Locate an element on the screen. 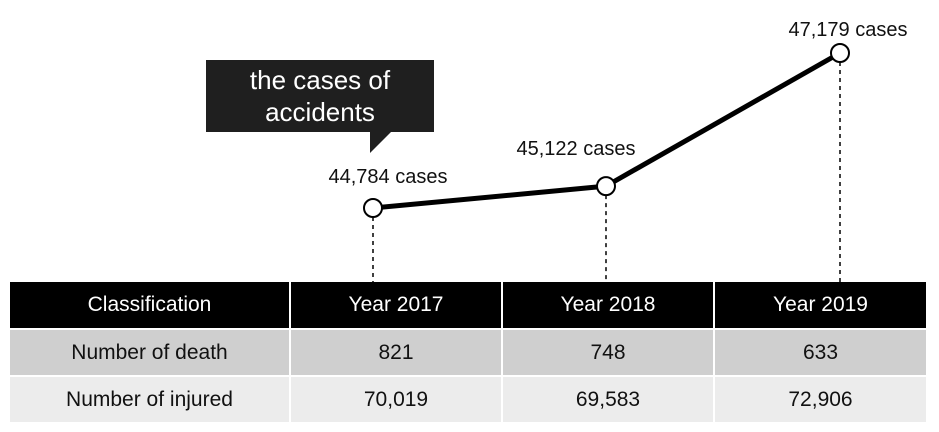  callout-line-2: accidents is located at coordinates (320, 112).